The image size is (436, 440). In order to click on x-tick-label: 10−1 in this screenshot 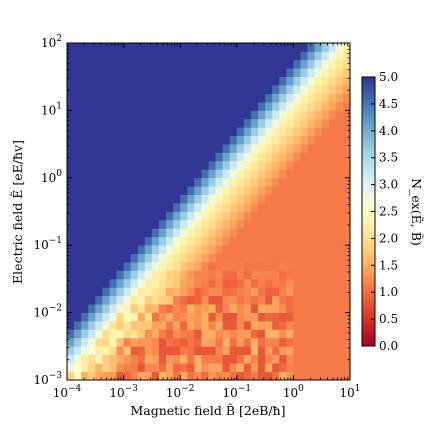, I will do `click(237, 392)`.